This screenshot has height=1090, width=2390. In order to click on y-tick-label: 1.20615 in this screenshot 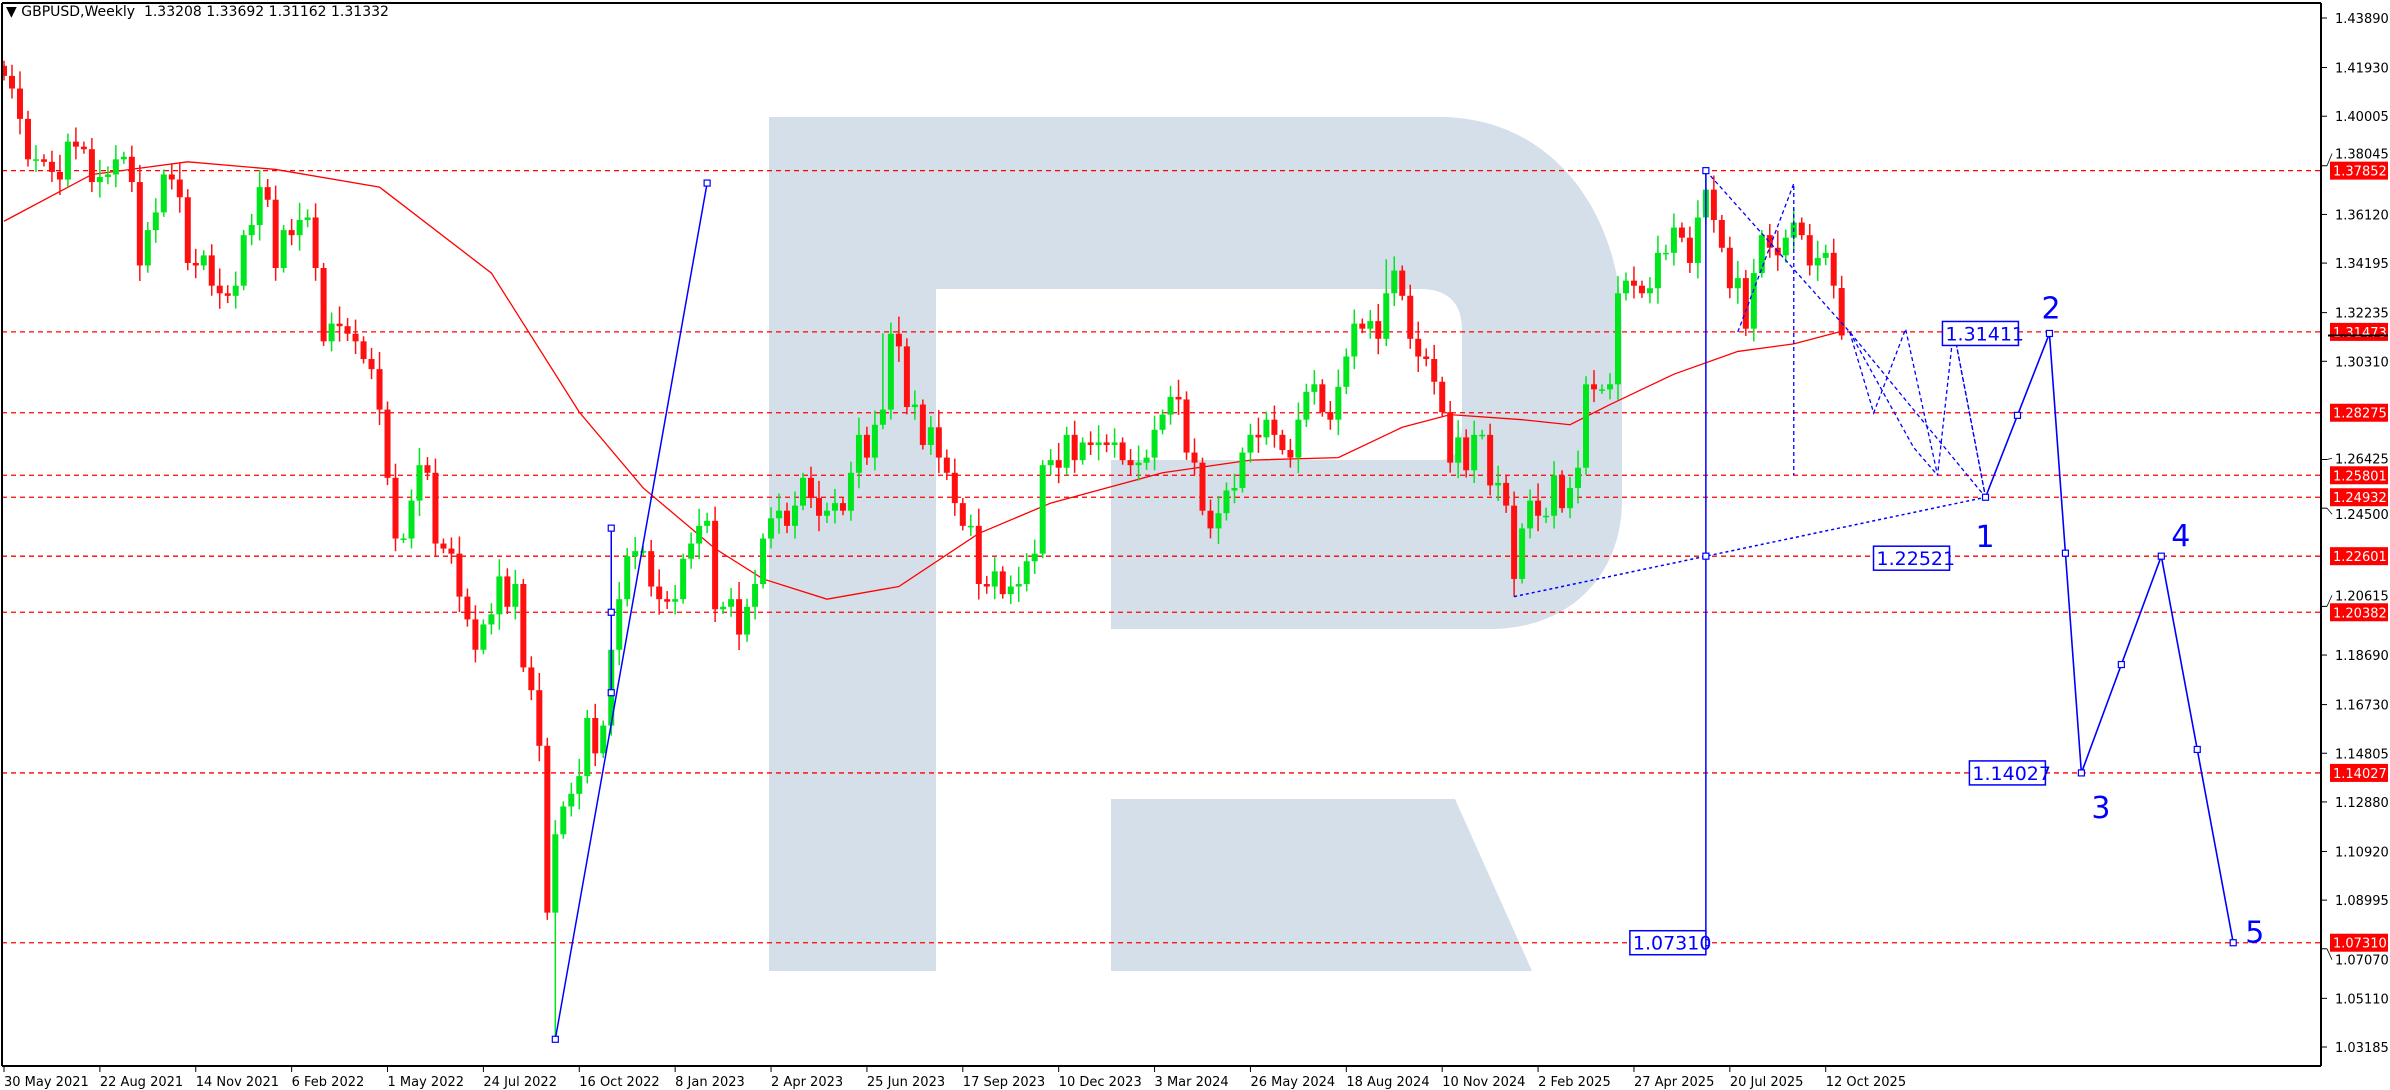, I will do `click(2362, 596)`.